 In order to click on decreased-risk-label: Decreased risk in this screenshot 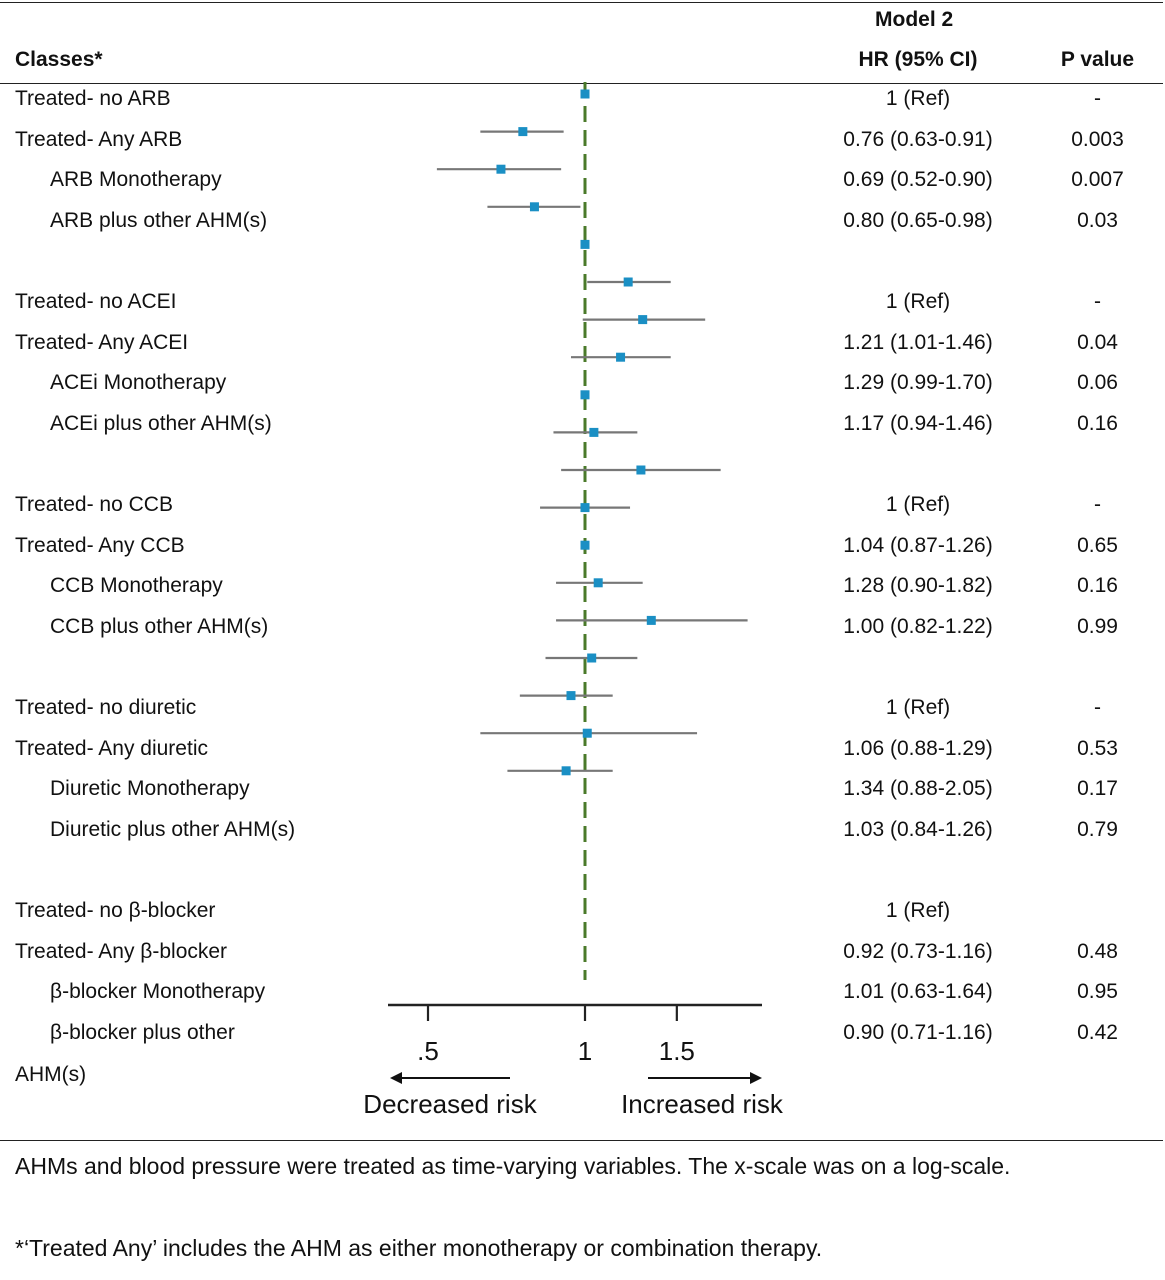, I will do `click(450, 1104)`.